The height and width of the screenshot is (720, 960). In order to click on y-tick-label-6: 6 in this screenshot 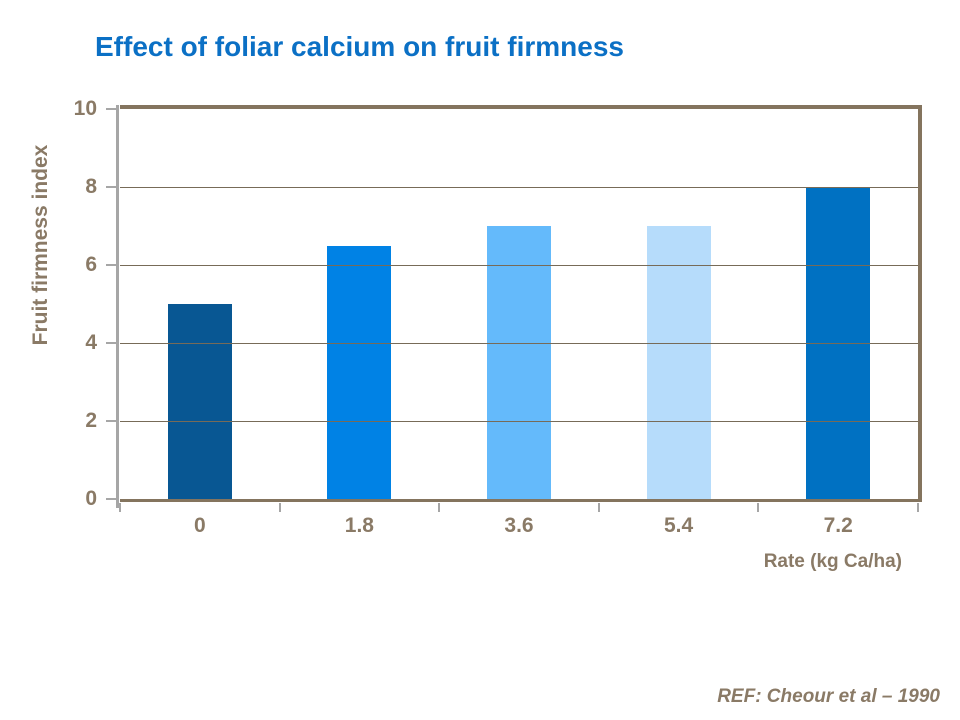, I will do `click(91, 264)`.